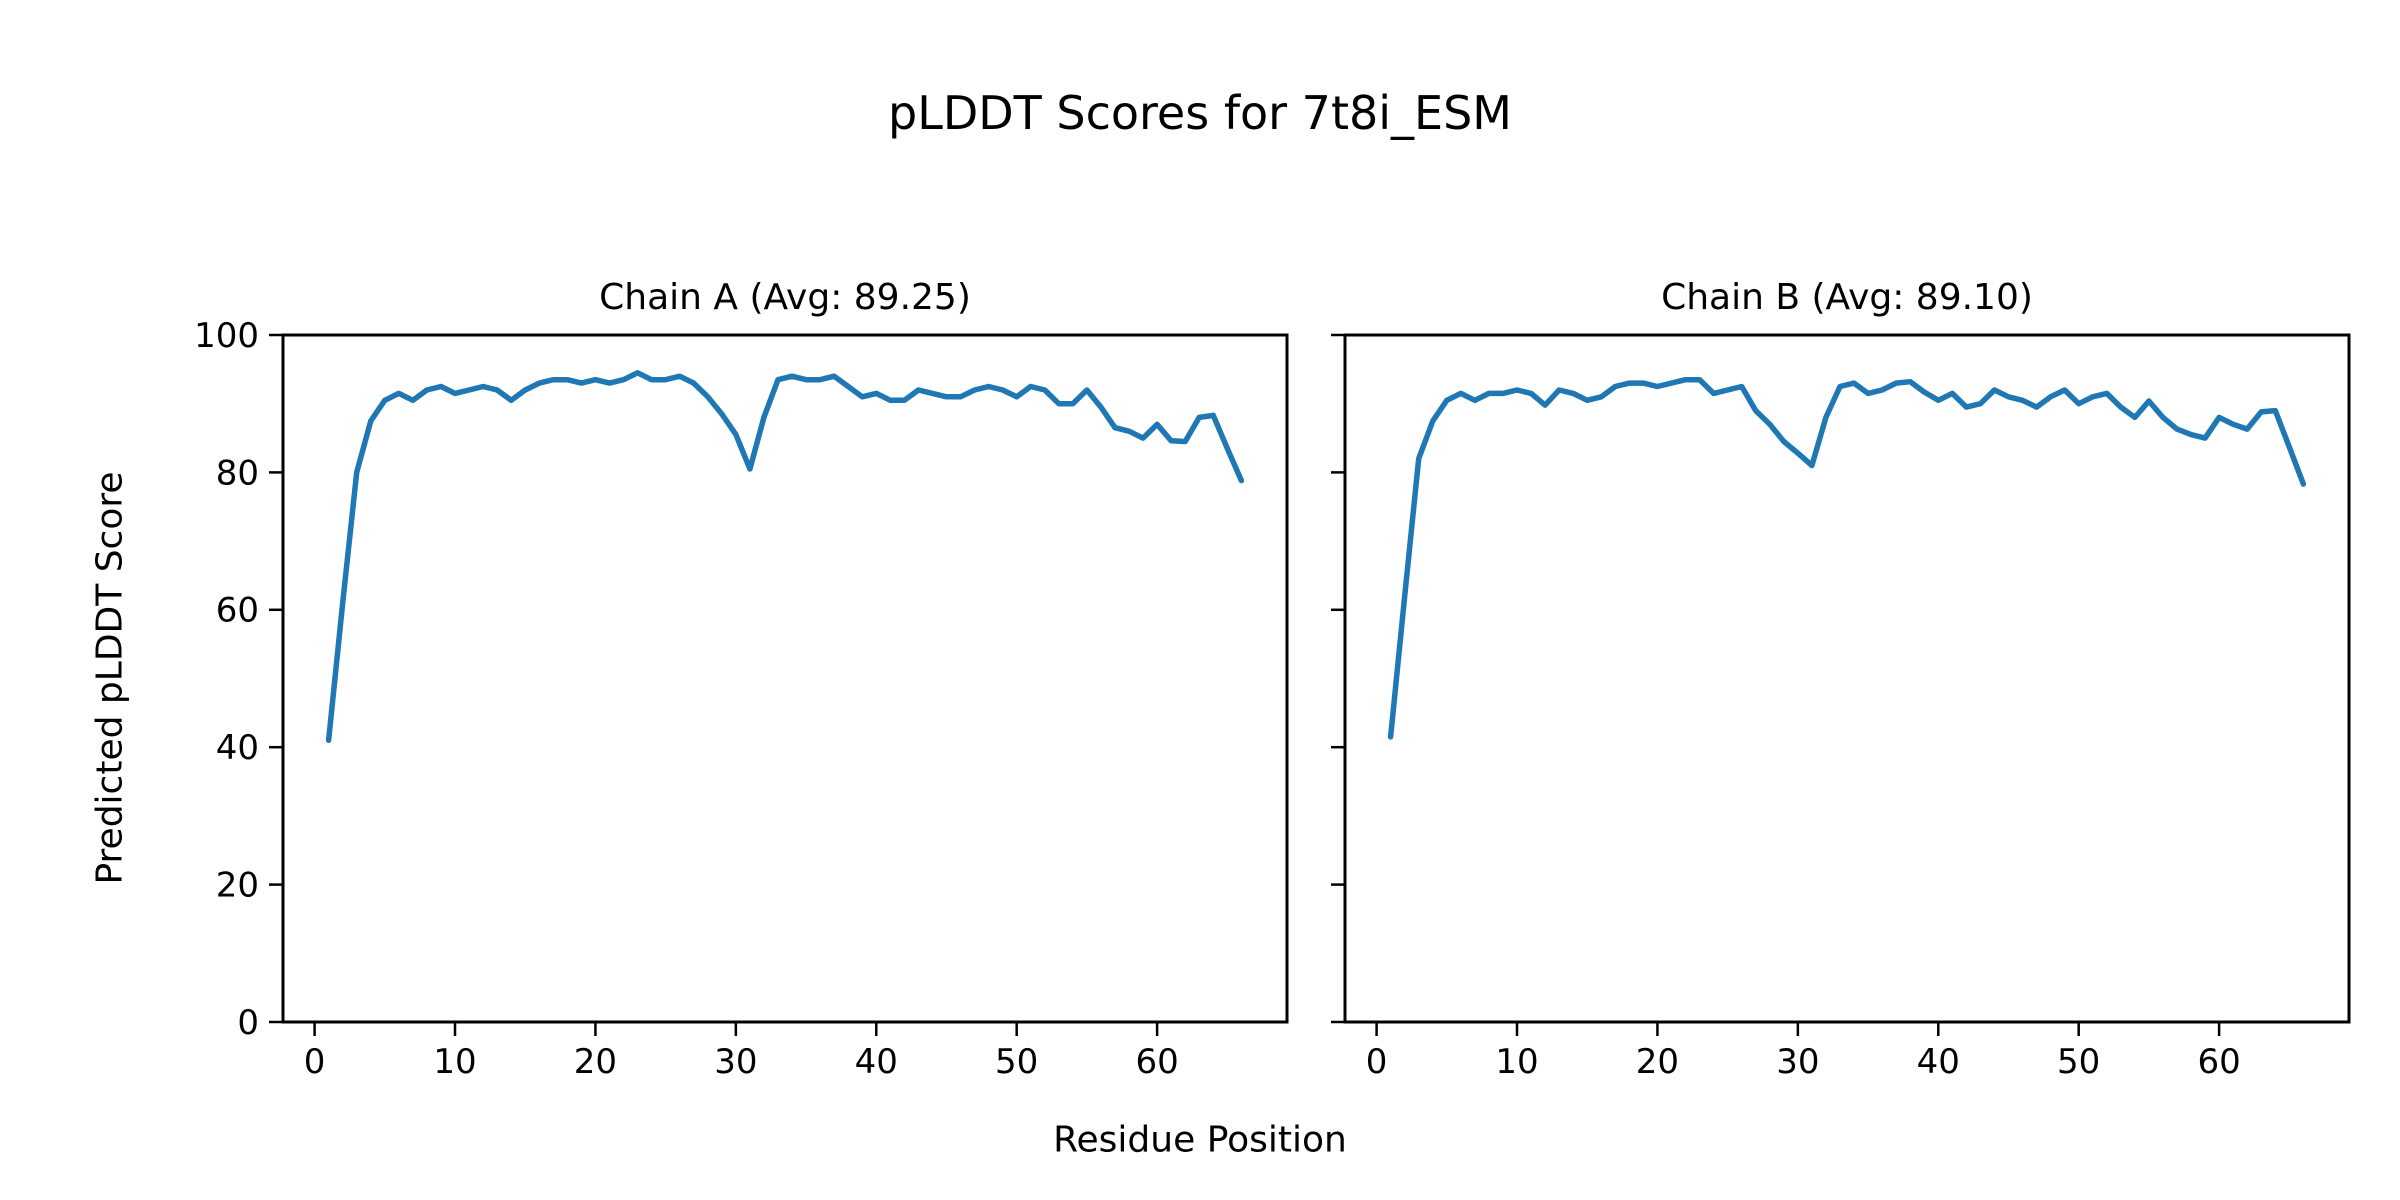 This screenshot has width=2400, height=1200. What do you see at coordinates (785, 557) in the screenshot?
I see `plddt-line-chain-a` at bounding box center [785, 557].